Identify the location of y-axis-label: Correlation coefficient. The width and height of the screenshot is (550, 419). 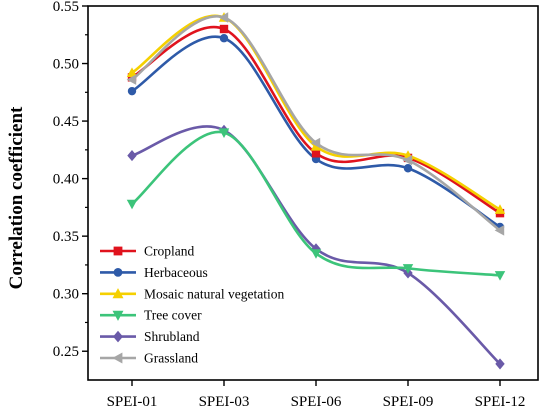
(16, 197).